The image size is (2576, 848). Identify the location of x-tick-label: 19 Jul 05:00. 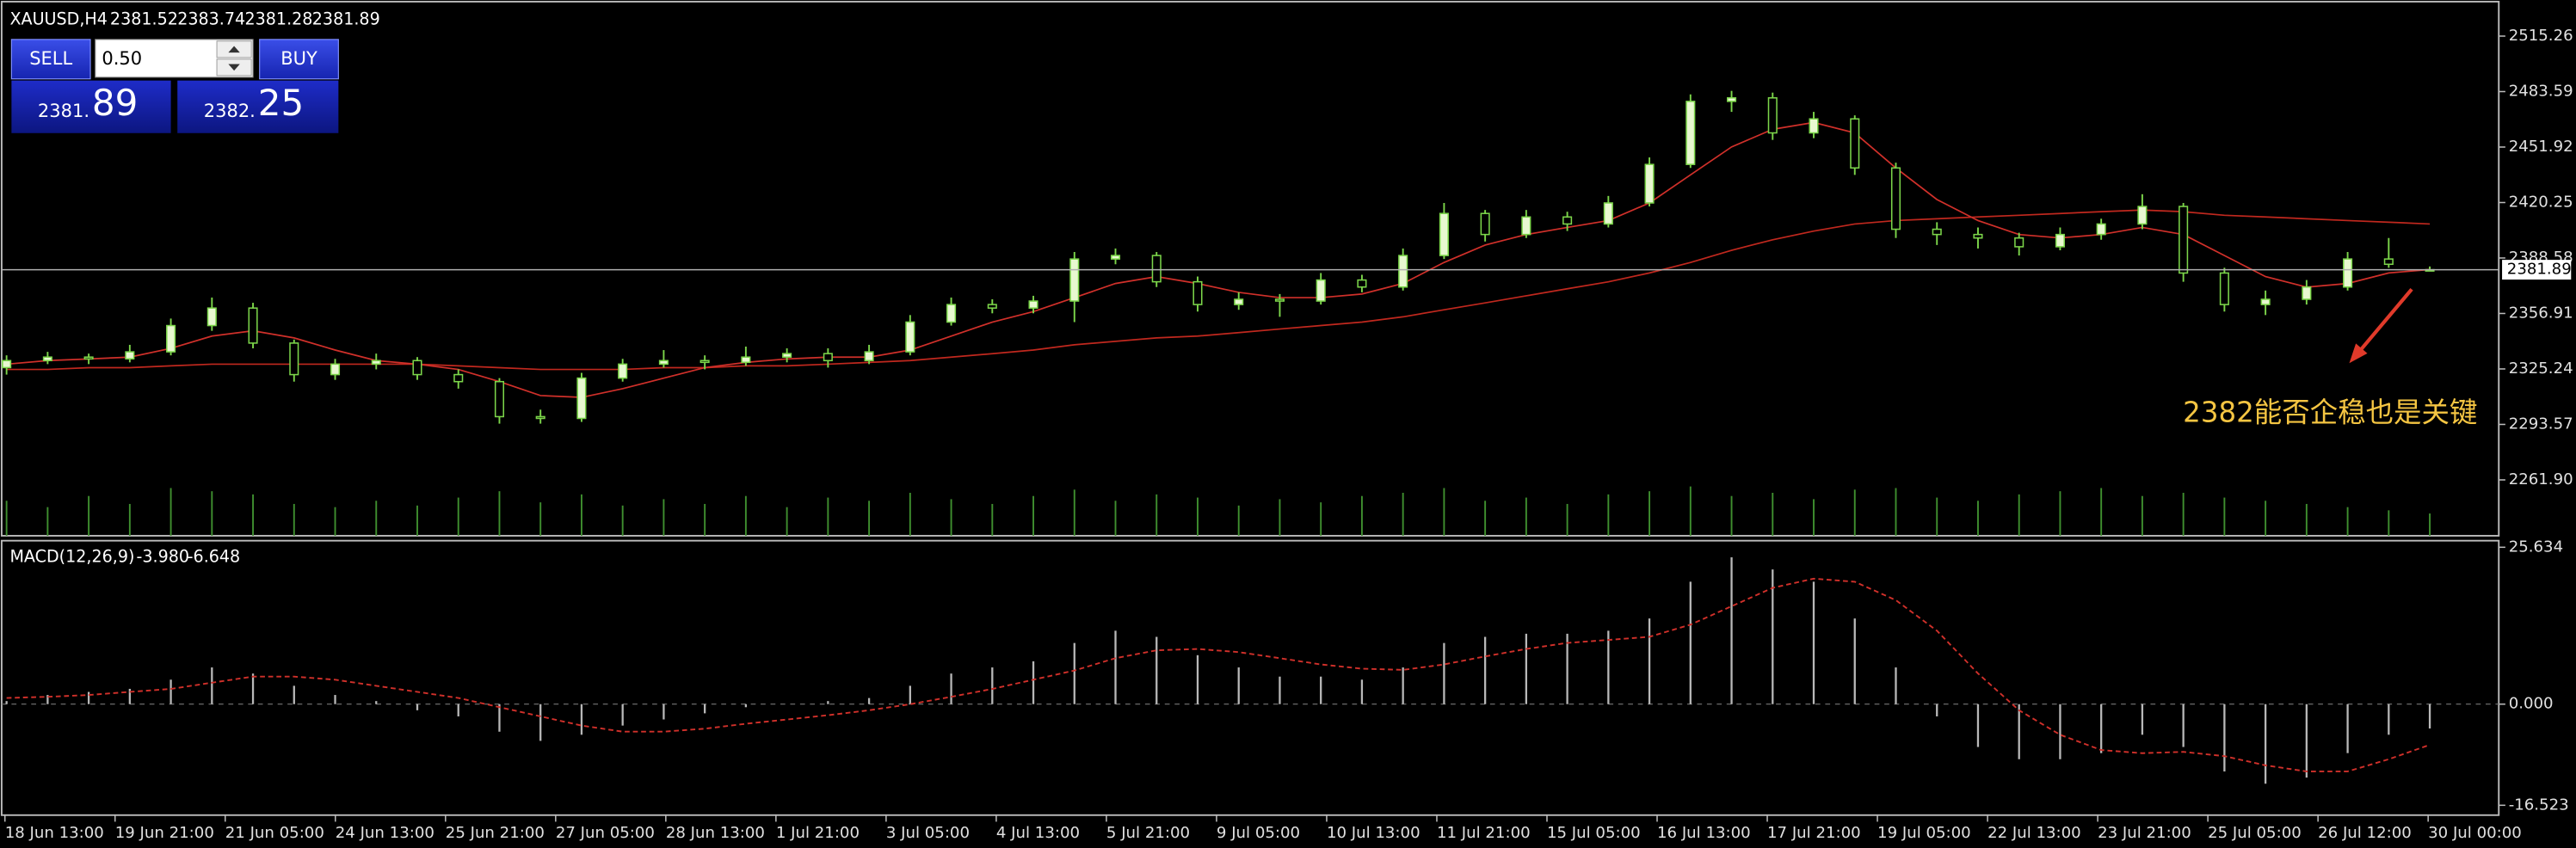
(1924, 833).